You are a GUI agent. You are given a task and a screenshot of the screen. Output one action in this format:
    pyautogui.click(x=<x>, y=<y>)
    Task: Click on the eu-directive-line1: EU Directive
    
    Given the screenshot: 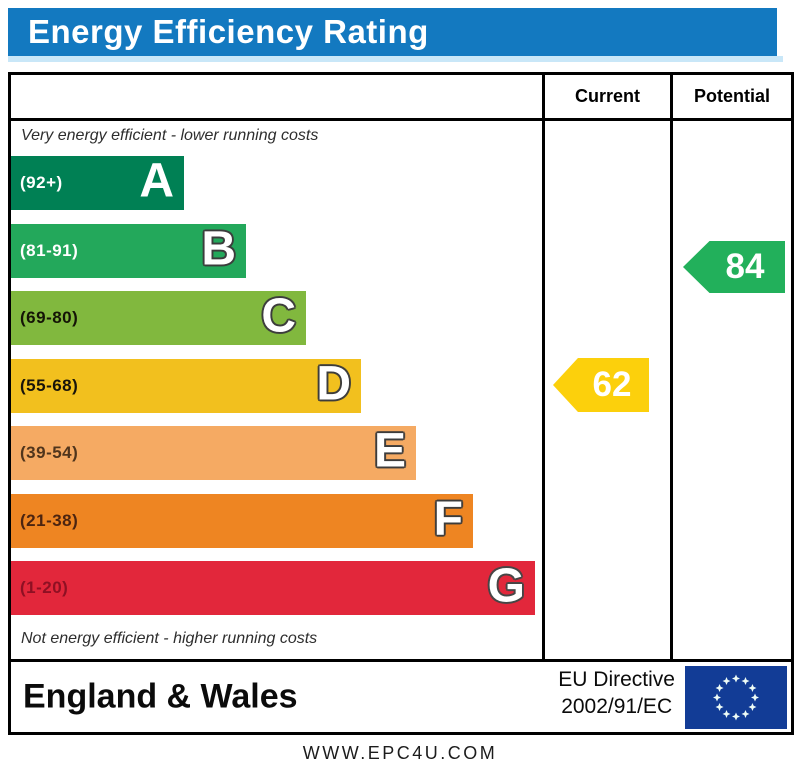 What is the action you would take?
    pyautogui.click(x=616, y=679)
    